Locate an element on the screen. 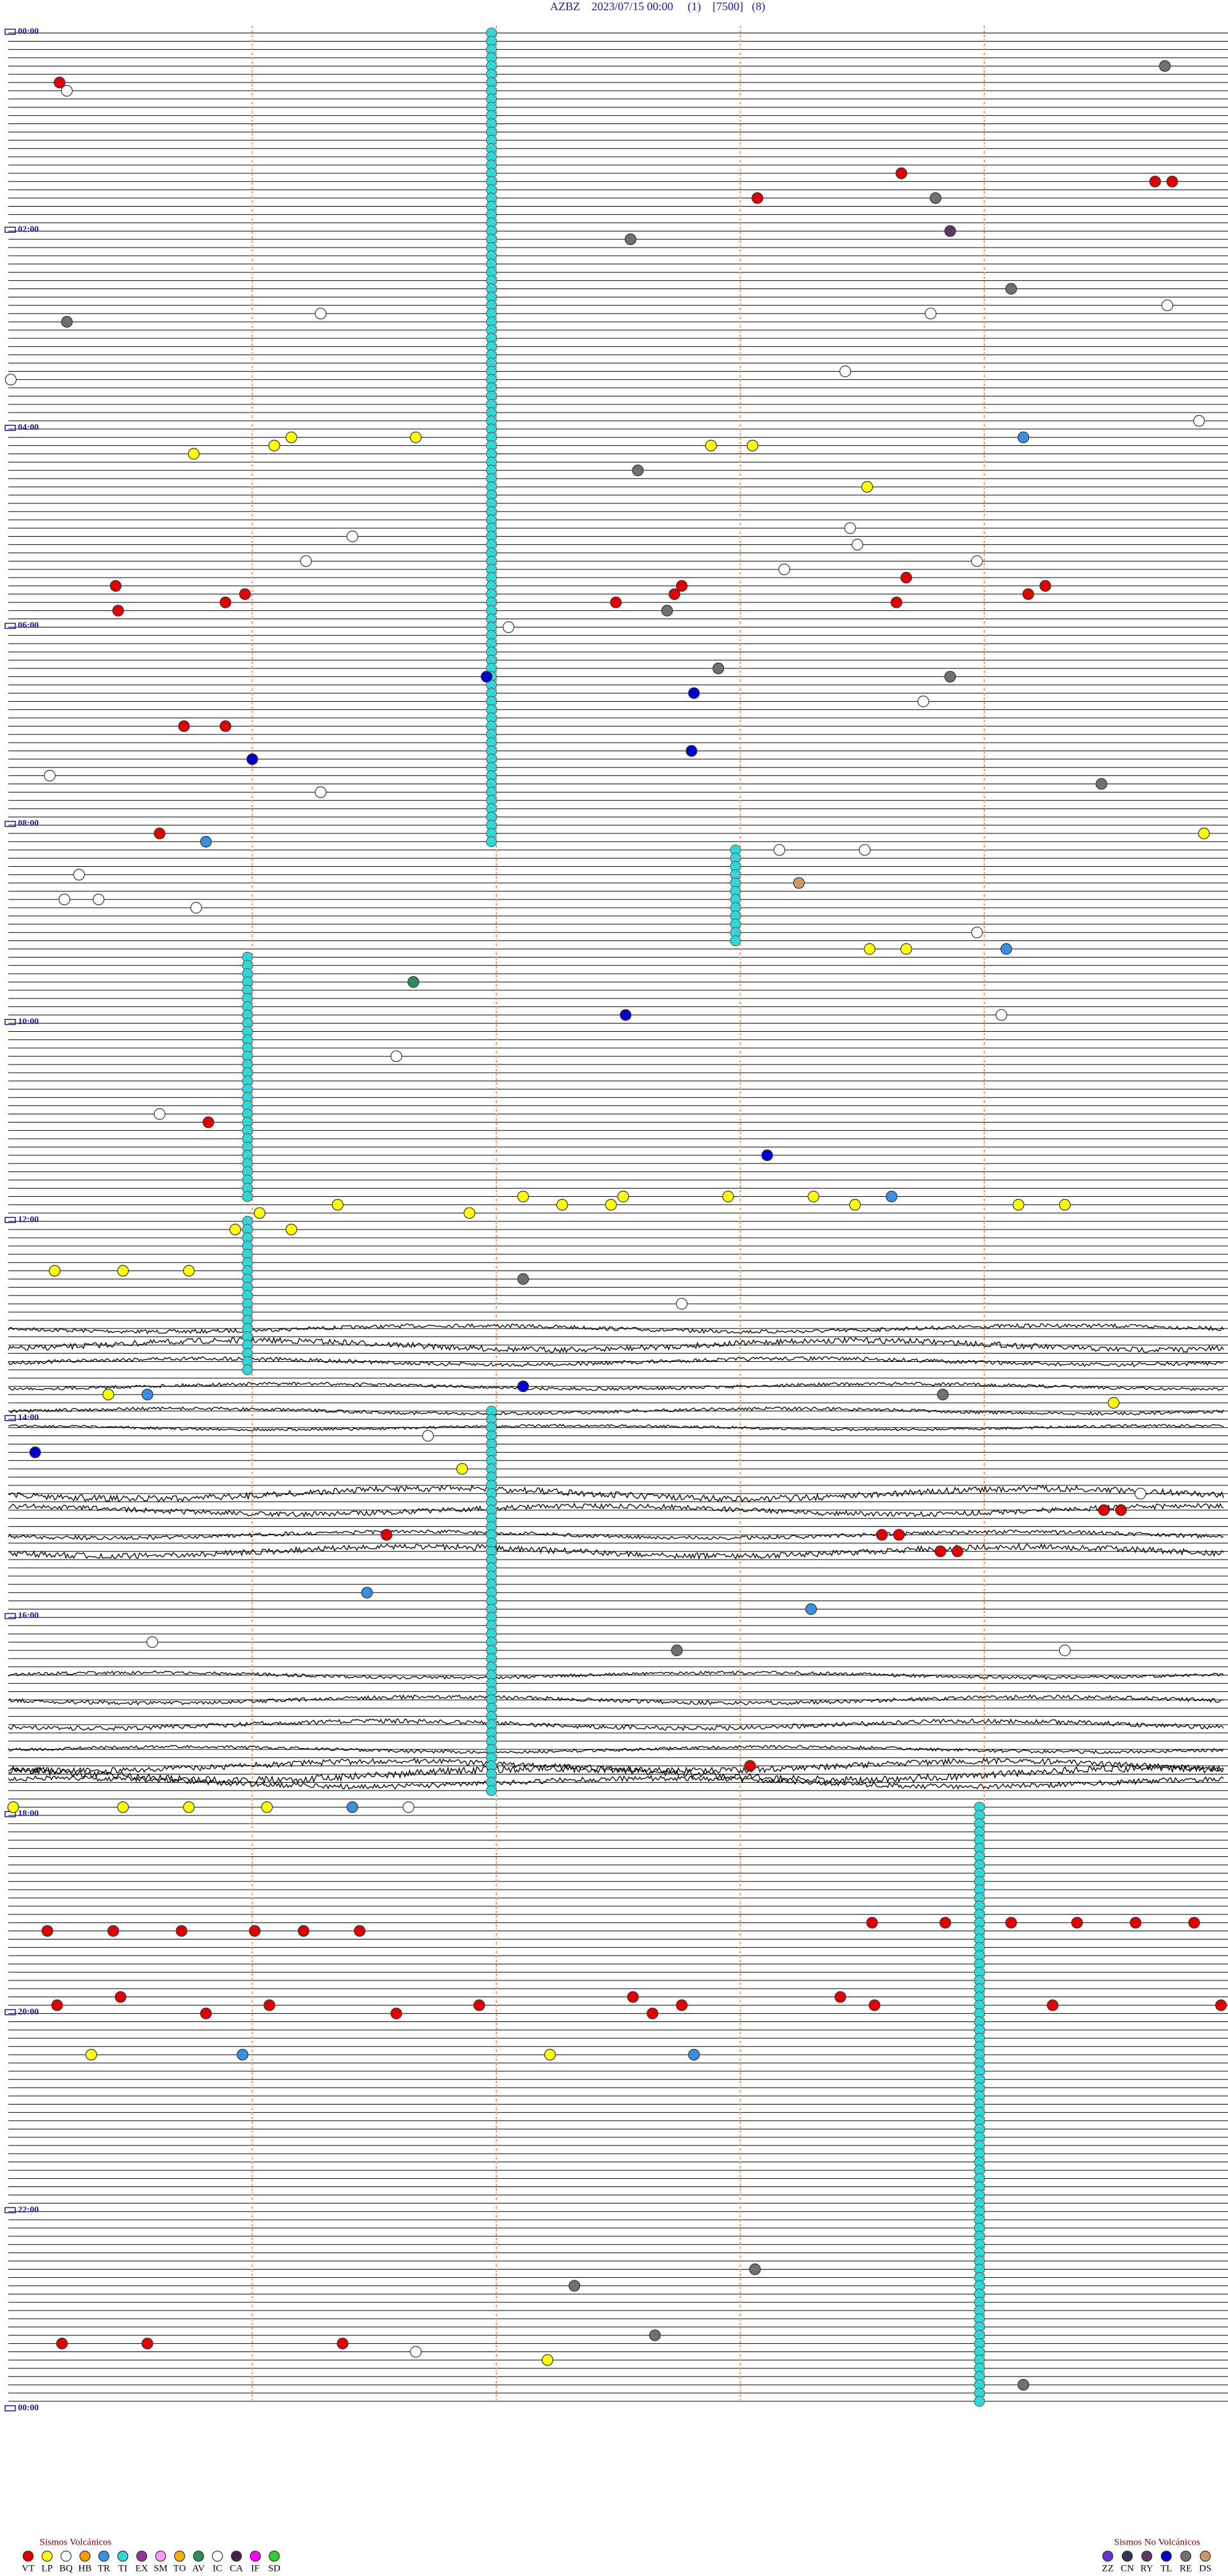 This screenshot has width=1228, height=2576. legend-title: Sismos Volcánicos is located at coordinates (76, 2542).